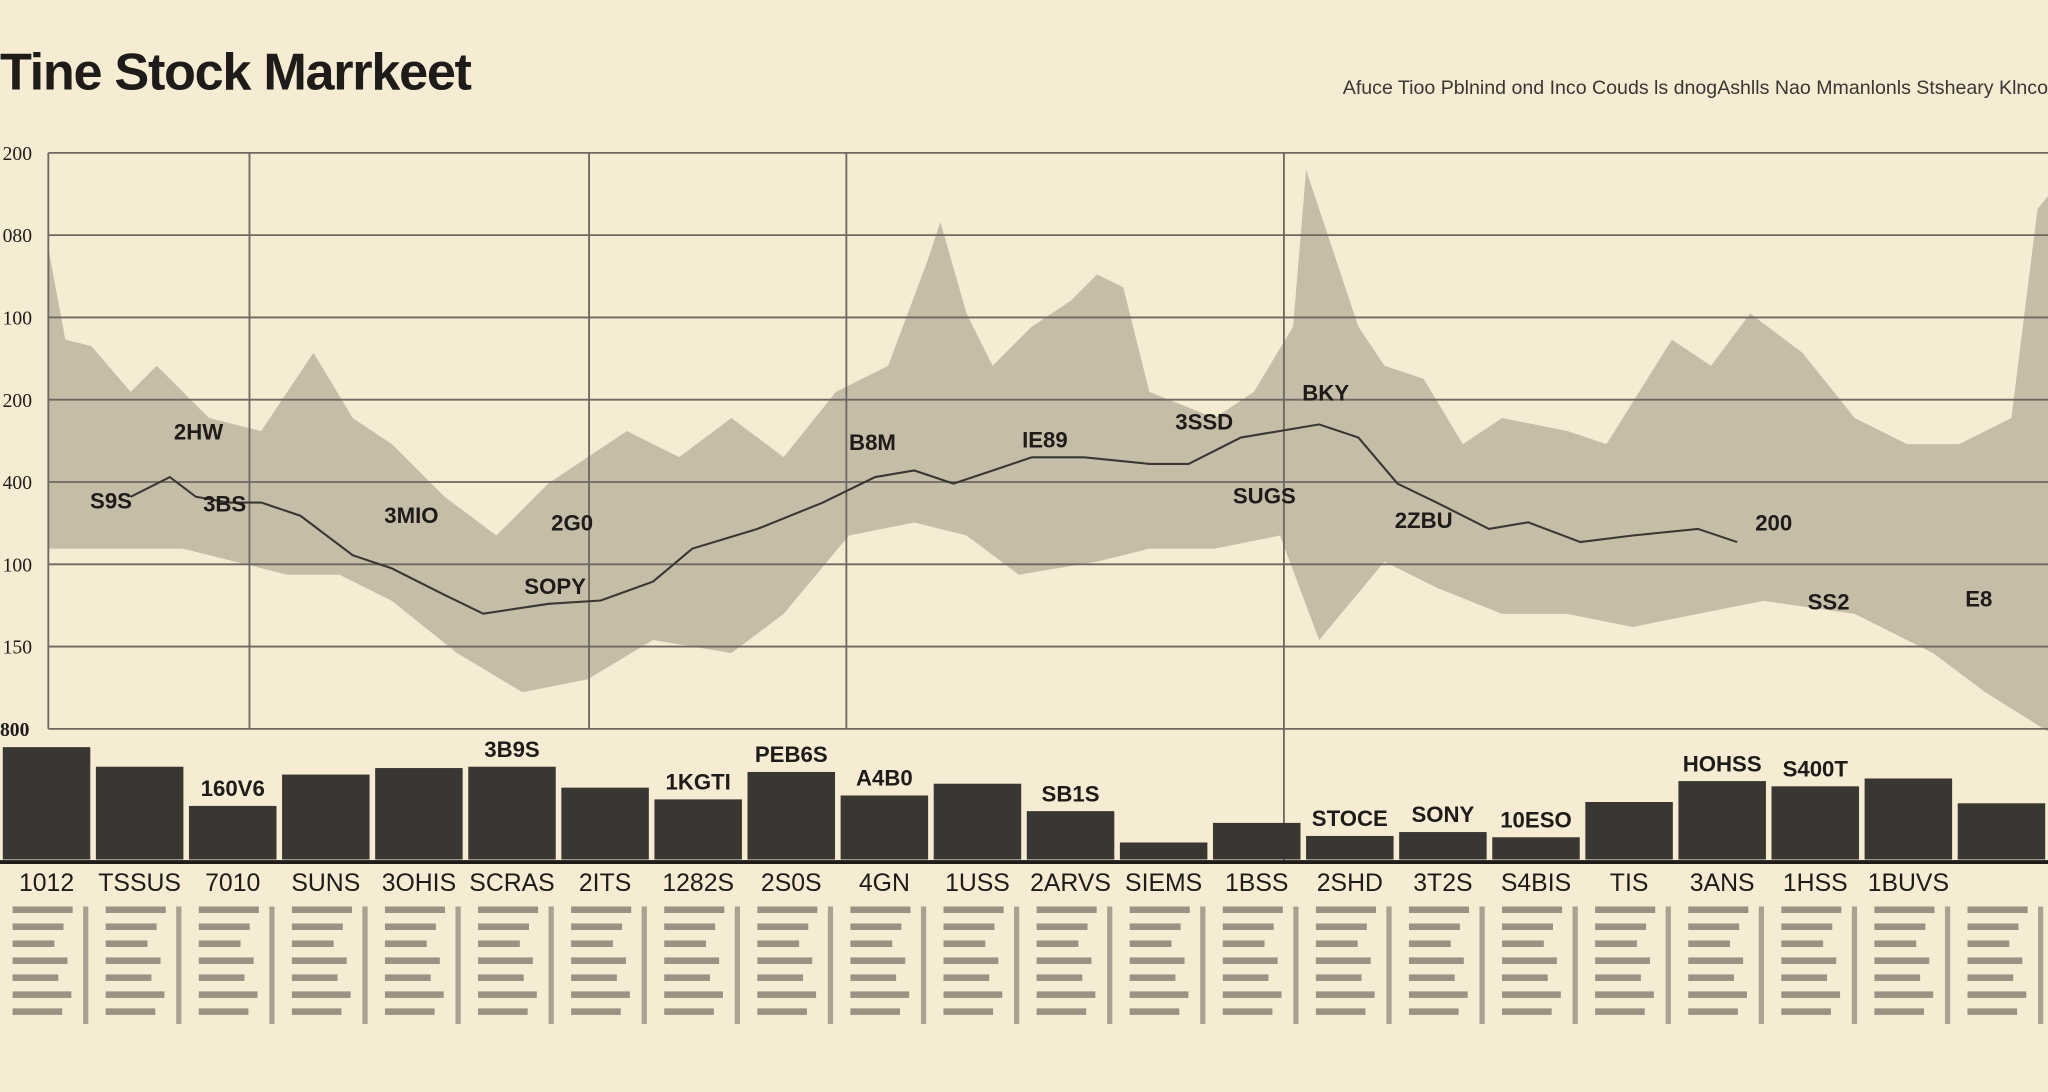  What do you see at coordinates (934, 519) in the screenshot?
I see `line` at bounding box center [934, 519].